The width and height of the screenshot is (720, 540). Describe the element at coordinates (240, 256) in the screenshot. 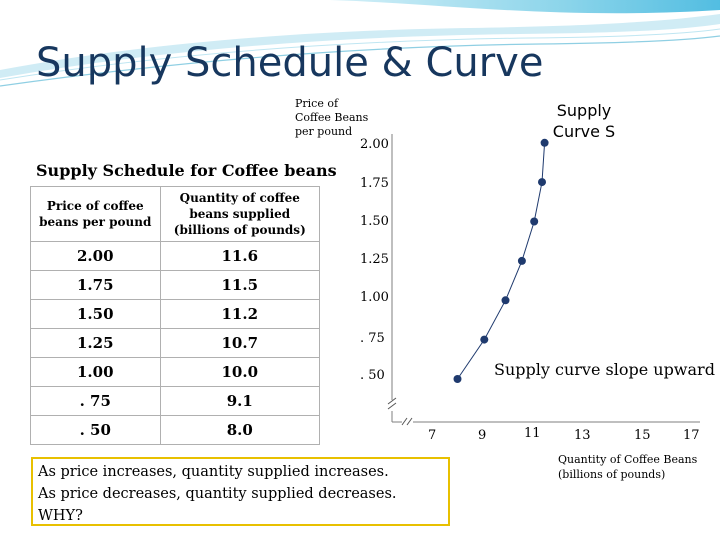

I see `quantity-cell: 11.6` at that location.